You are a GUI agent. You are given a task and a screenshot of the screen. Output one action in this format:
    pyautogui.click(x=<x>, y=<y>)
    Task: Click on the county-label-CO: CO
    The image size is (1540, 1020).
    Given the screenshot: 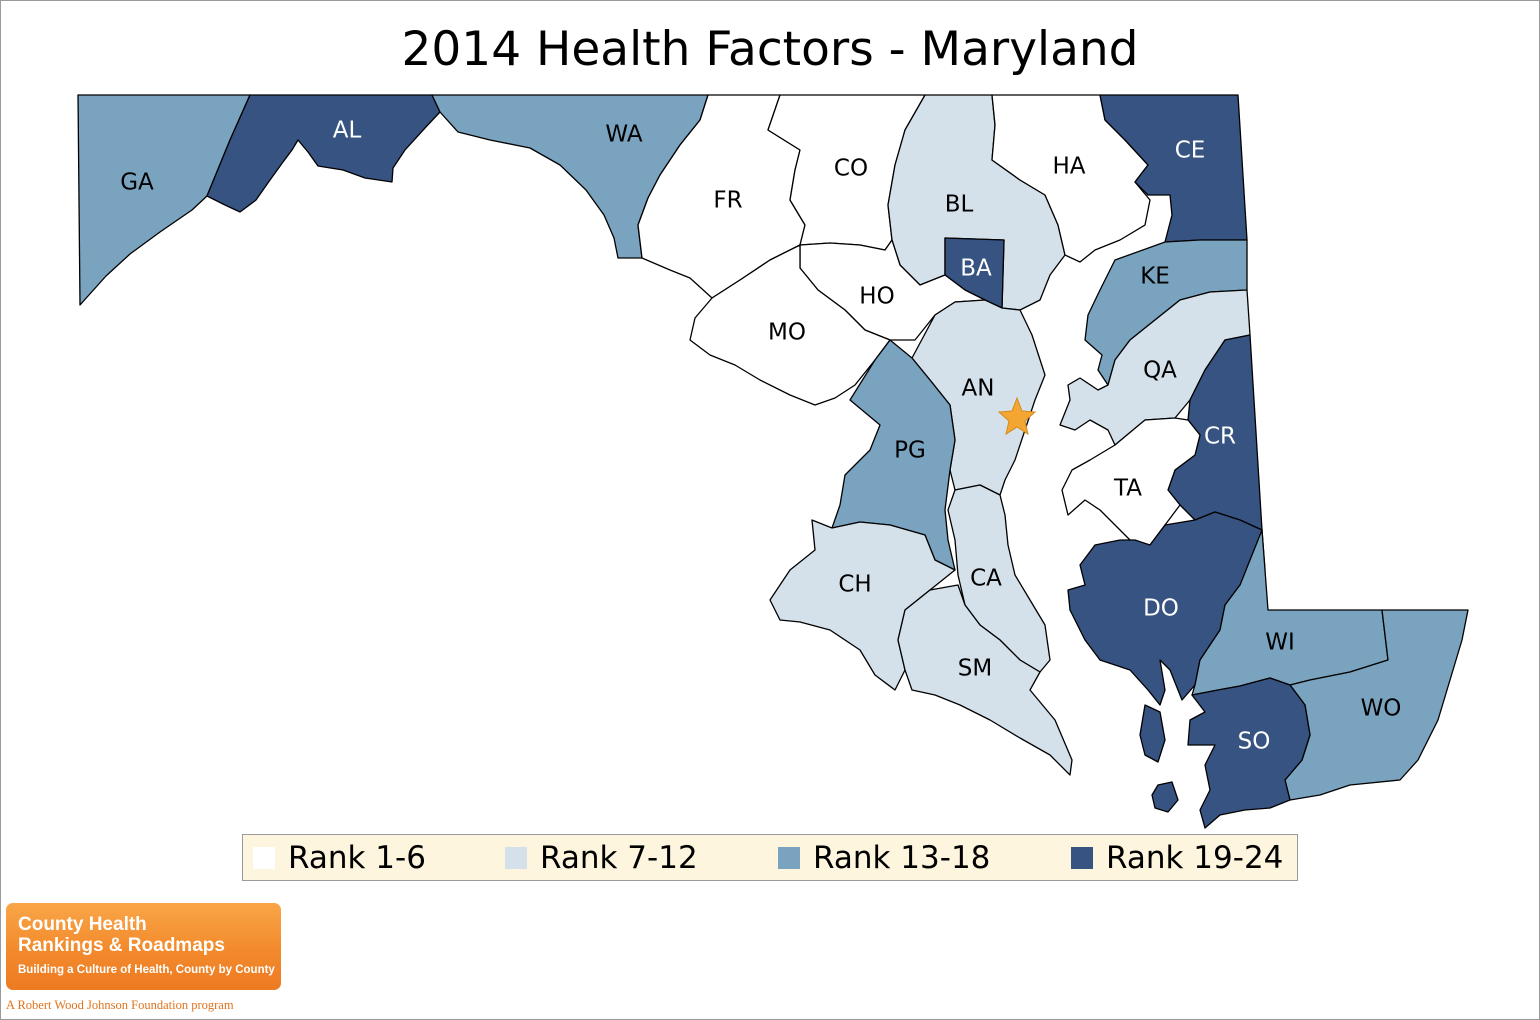 What is the action you would take?
    pyautogui.click(x=851, y=169)
    